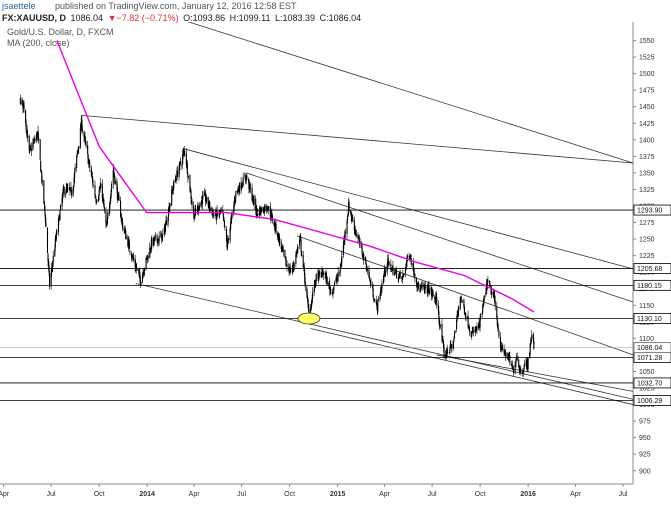 The height and width of the screenshot is (505, 671). I want to click on price-tag-label: 1180.15, so click(649, 286).